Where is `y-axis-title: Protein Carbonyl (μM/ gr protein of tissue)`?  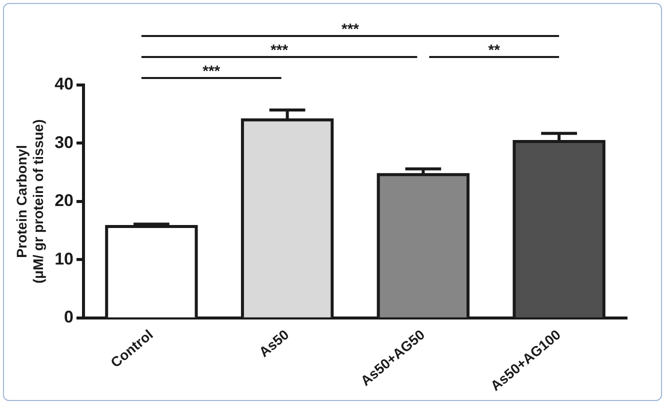 y-axis-title: Protein Carbonyl (μM/ gr protein of tissue) is located at coordinates (29, 201).